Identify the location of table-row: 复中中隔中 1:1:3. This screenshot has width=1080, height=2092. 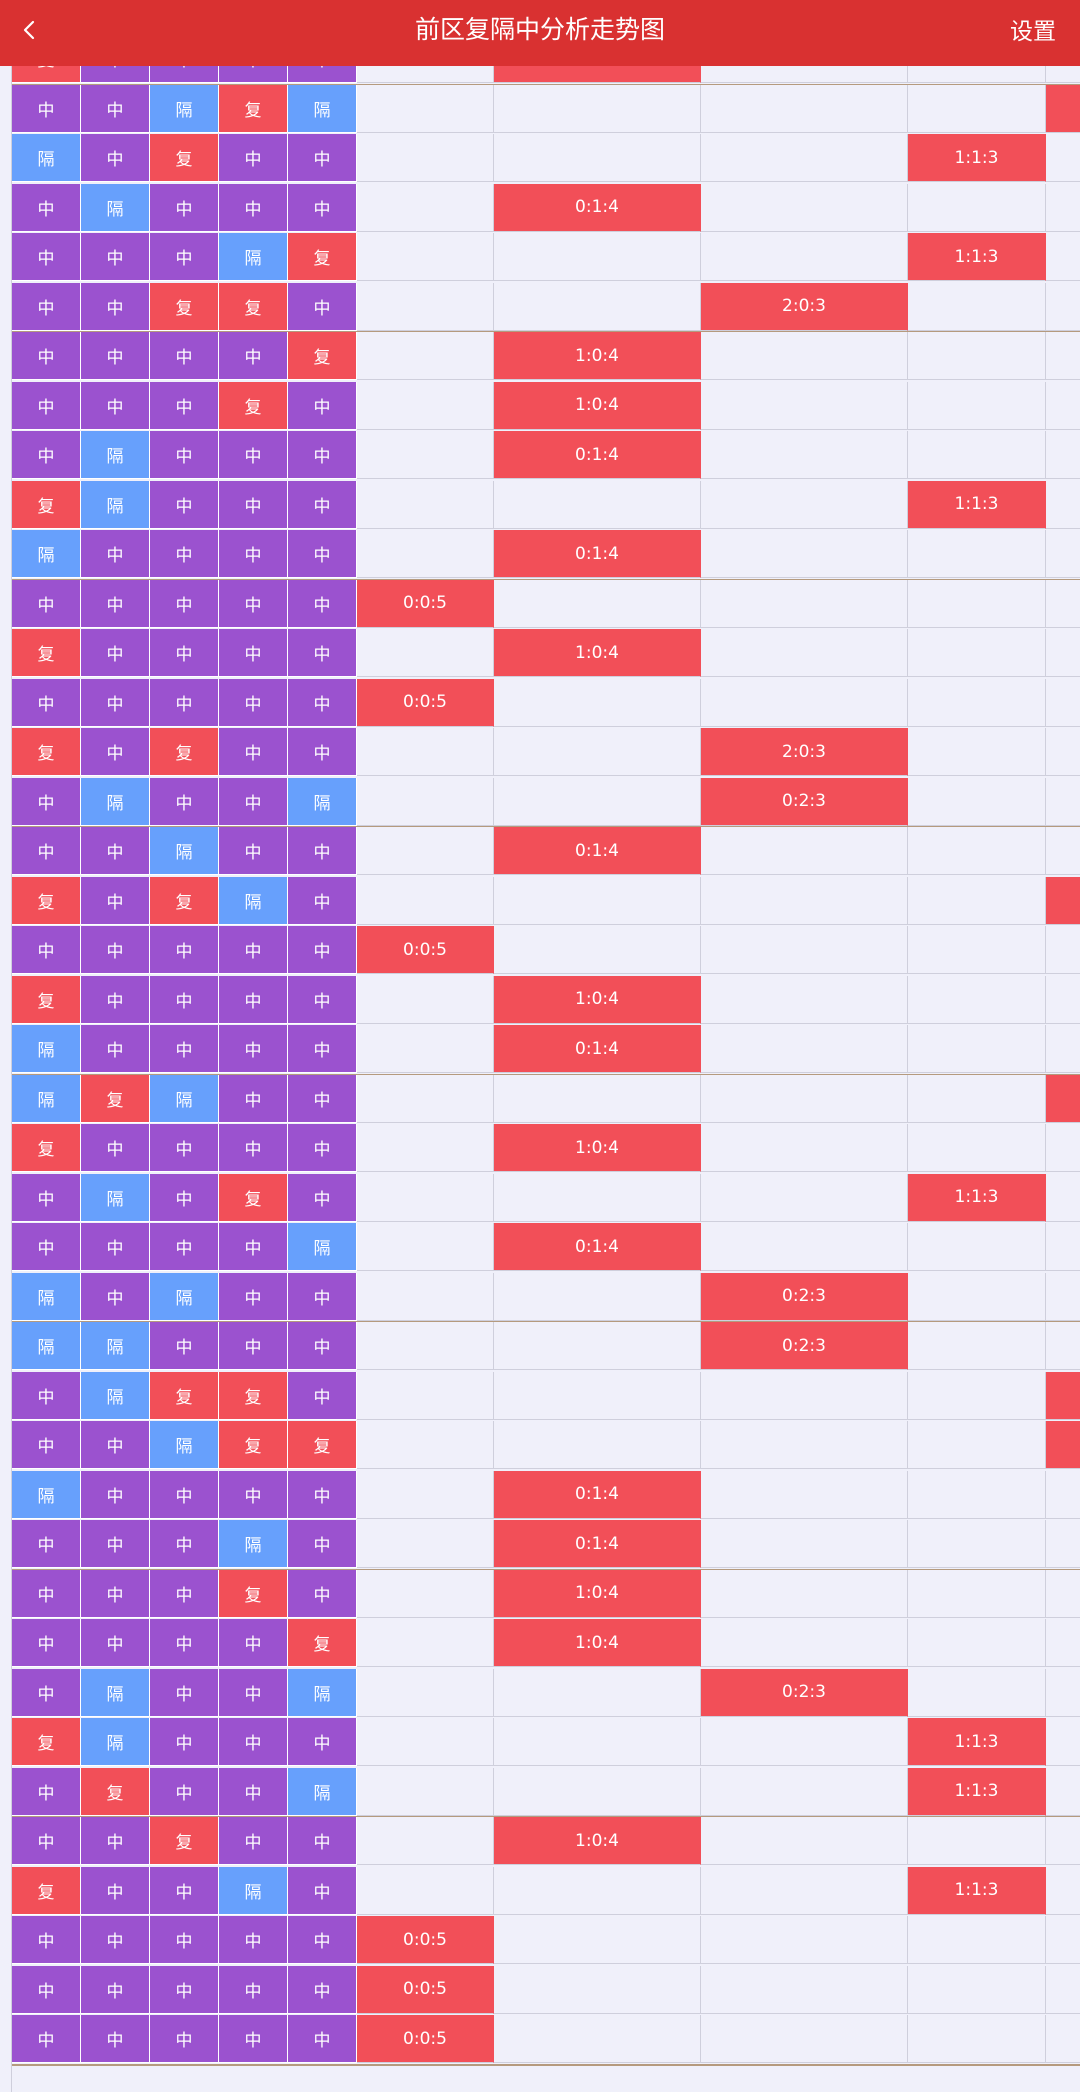
(540, 1891).